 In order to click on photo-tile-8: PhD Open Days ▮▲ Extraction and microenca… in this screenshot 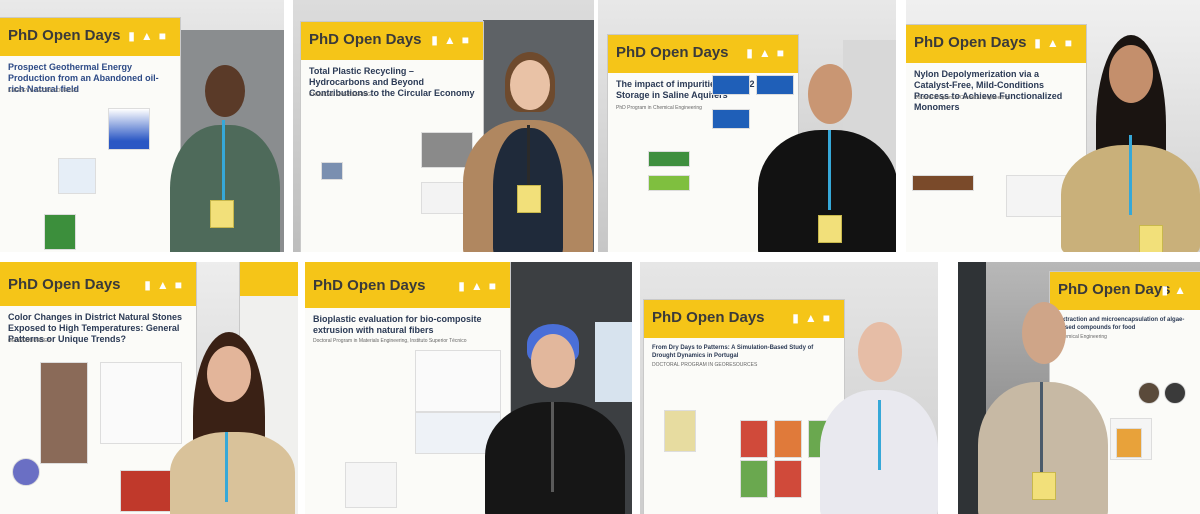, I will do `click(1079, 388)`.